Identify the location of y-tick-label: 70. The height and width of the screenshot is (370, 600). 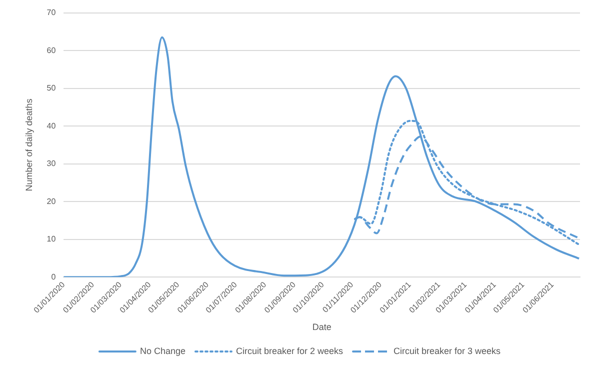
(51, 13).